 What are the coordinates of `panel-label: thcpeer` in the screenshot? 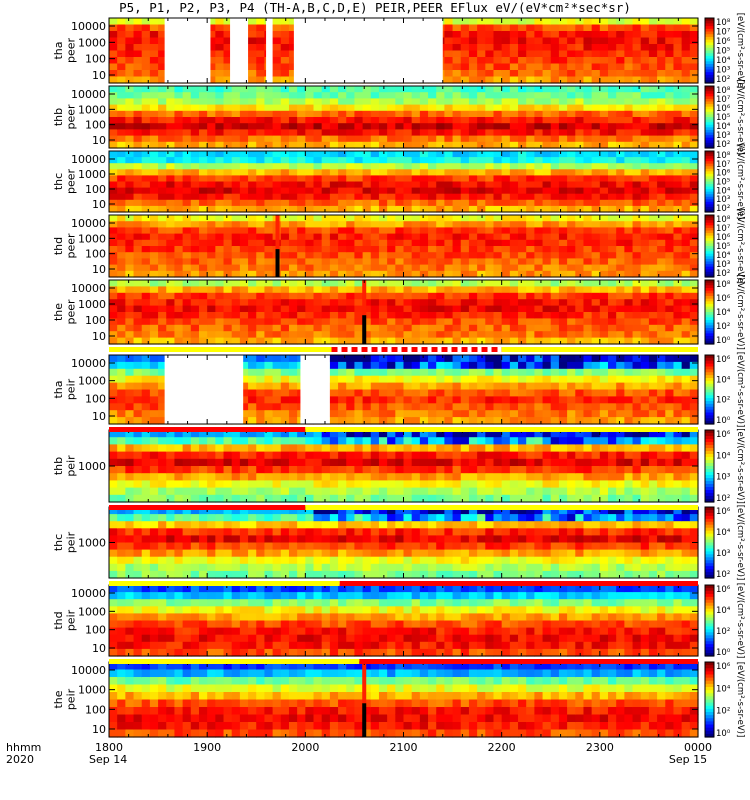 It's located at (65, 182).